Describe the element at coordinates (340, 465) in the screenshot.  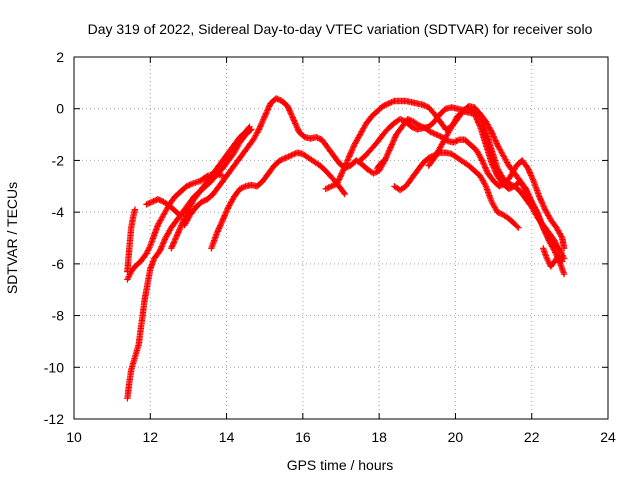
I see `x-axis-label: GPS time / hours` at that location.